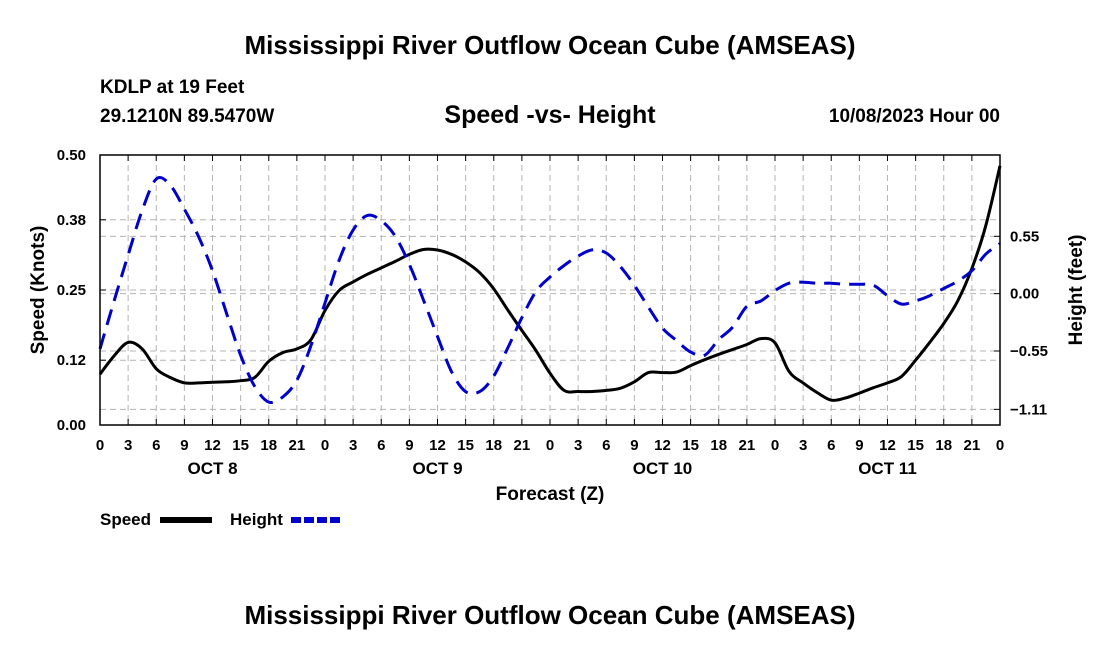  I want to click on x-day-label: OCT 9, so click(437, 468).